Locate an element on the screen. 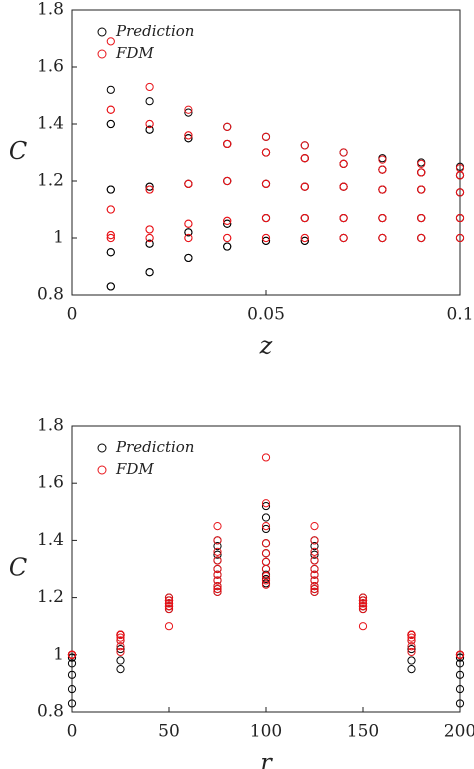 This screenshot has height=769, width=474. x-tick-label: 50 is located at coordinates (169, 732).